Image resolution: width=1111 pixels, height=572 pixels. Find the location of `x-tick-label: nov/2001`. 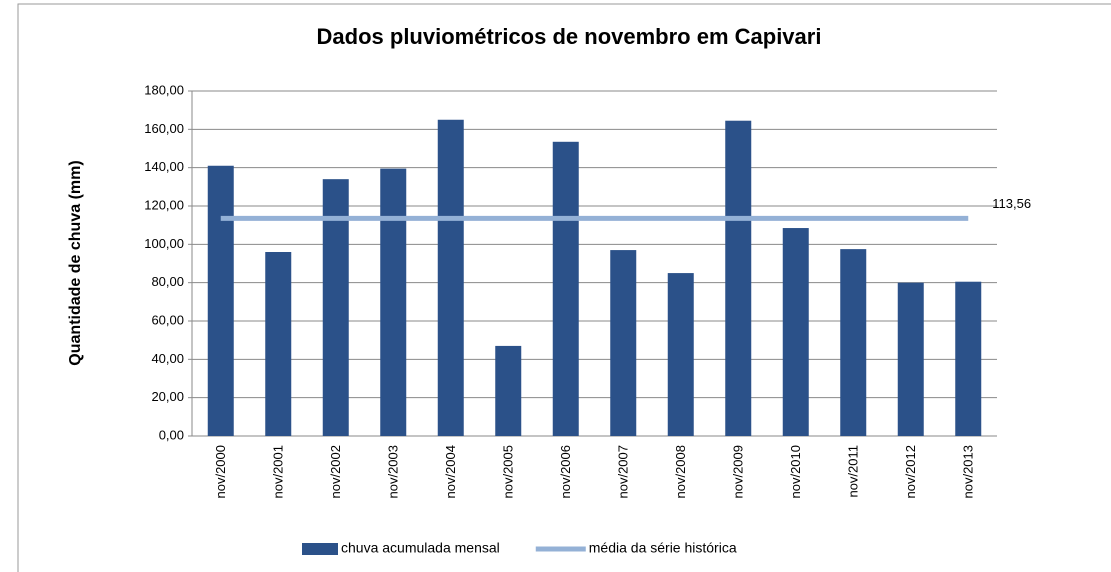

x-tick-label: nov/2001 is located at coordinates (278, 472).